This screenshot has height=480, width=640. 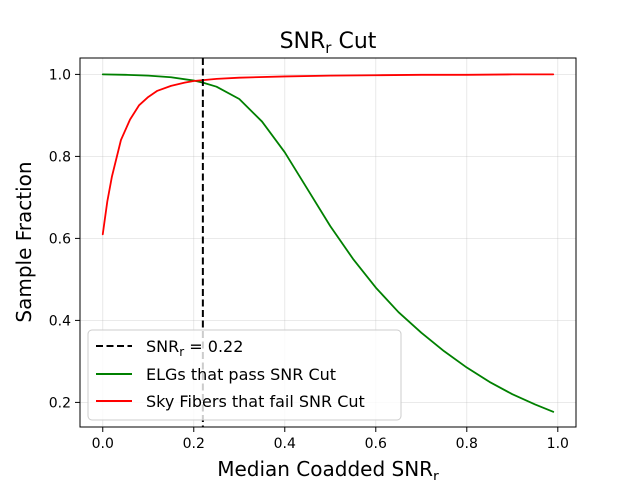 I want to click on legend-label-vline-main: SNR, so click(x=162, y=346).